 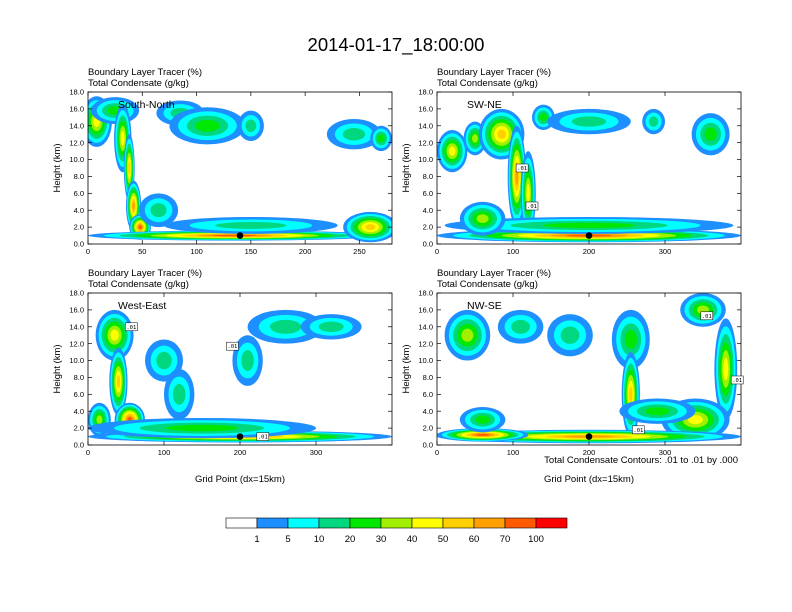 I want to click on cross-section-tag: NW-SE, so click(x=484, y=306).